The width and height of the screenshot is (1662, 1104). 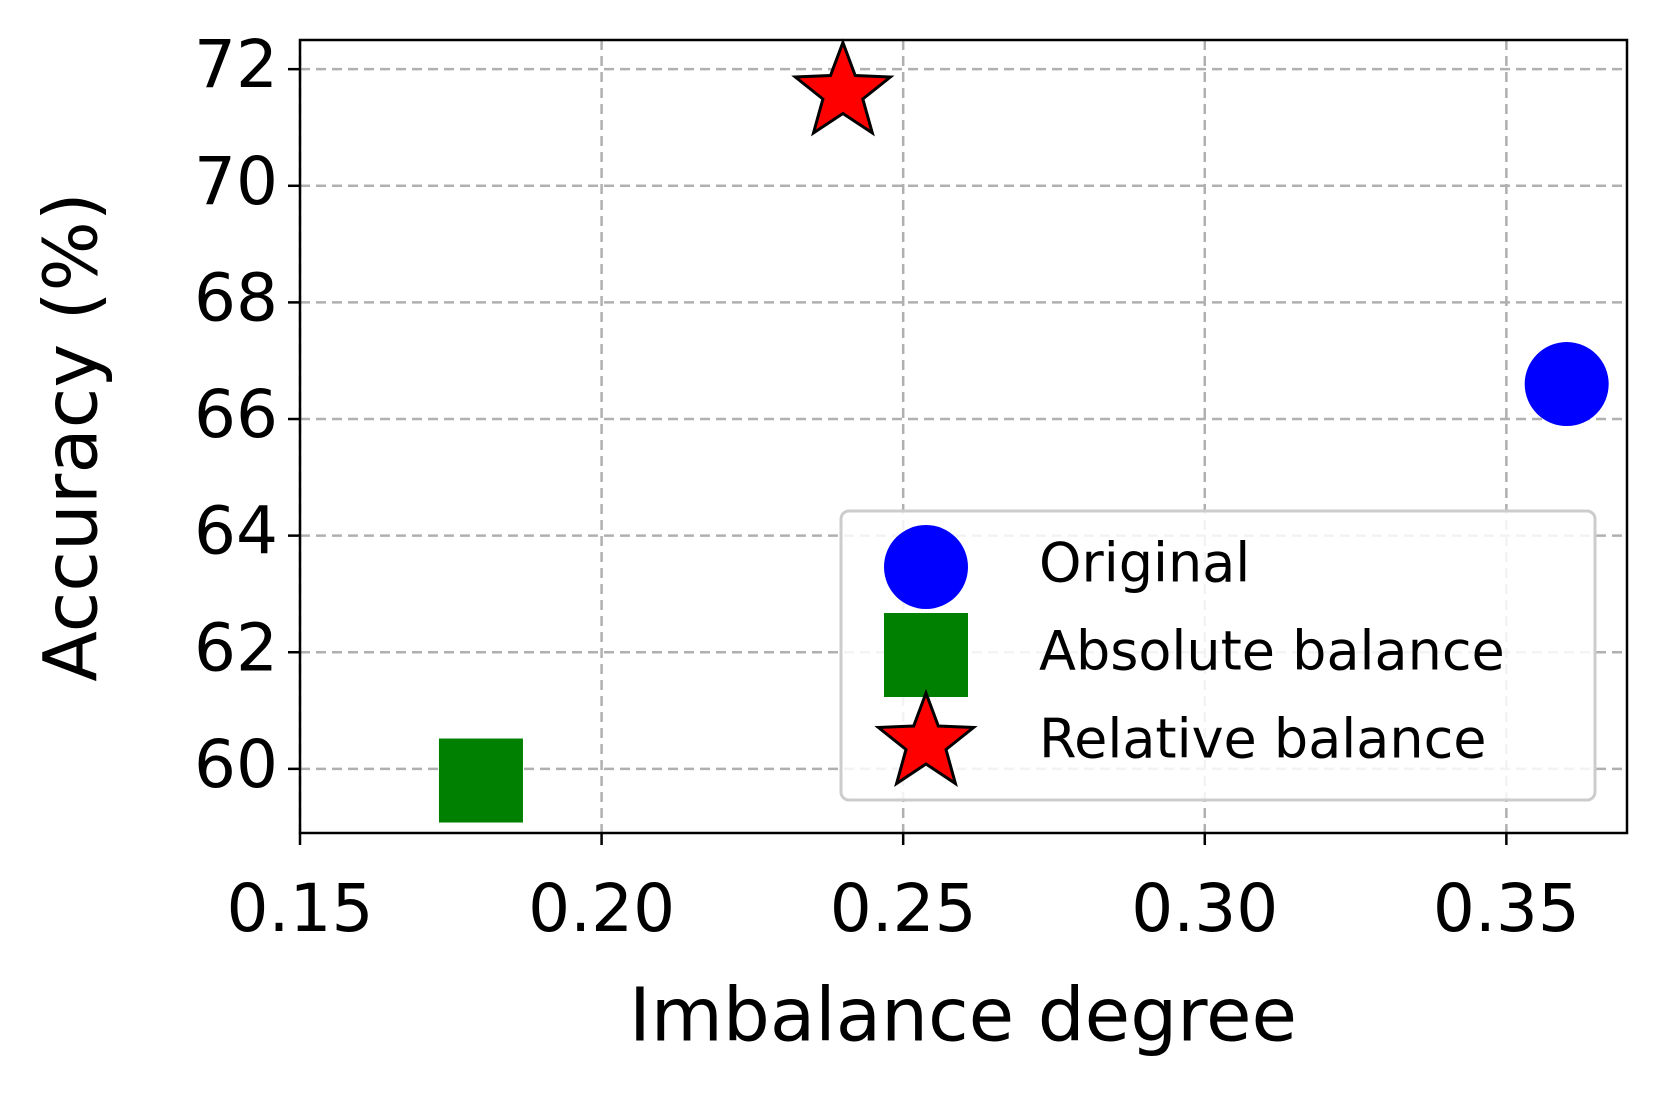 I want to click on legend-label: Relative balance, so click(x=1263, y=739).